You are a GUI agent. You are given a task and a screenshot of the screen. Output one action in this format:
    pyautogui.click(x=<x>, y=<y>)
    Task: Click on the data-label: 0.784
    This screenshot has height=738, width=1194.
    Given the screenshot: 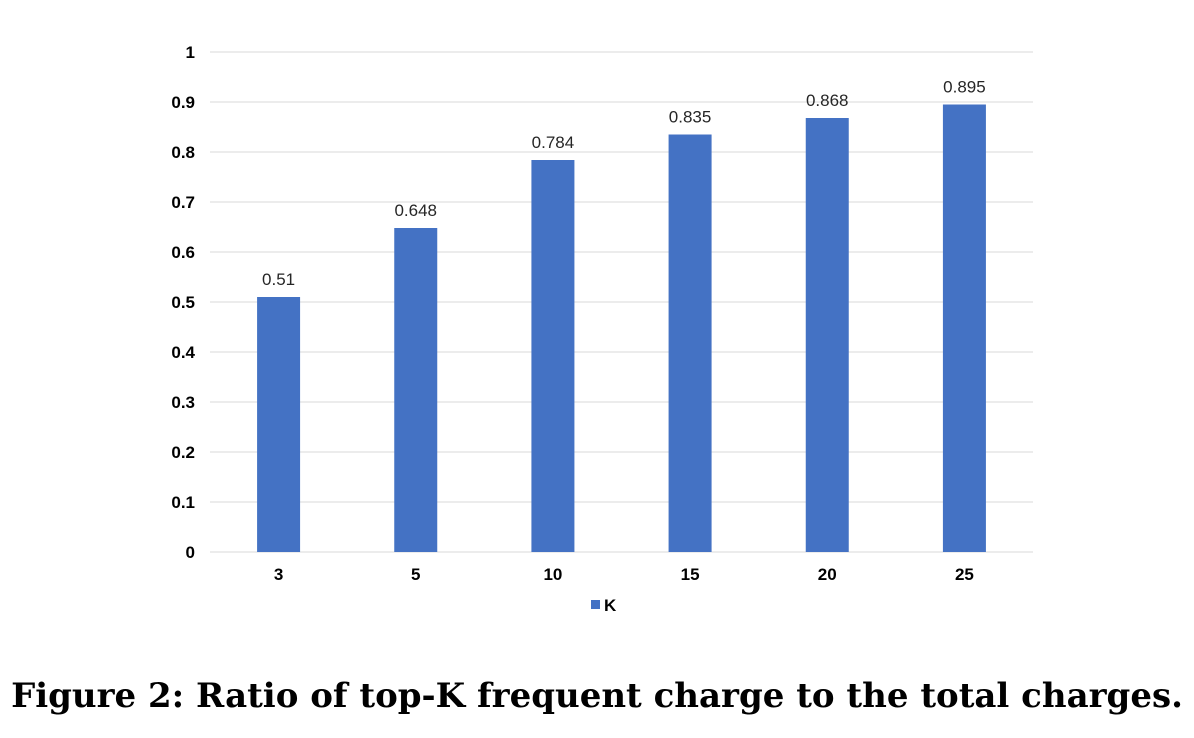 What is the action you would take?
    pyautogui.click(x=553, y=142)
    